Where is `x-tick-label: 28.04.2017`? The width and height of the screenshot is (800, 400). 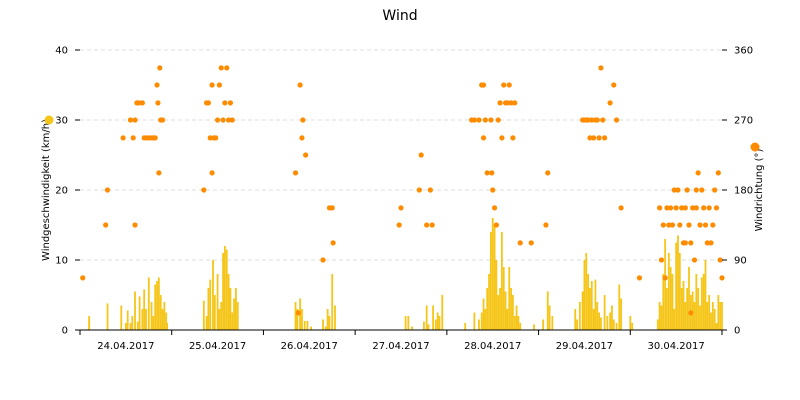
x-tick-label: 28.04.2017 is located at coordinates (492, 346).